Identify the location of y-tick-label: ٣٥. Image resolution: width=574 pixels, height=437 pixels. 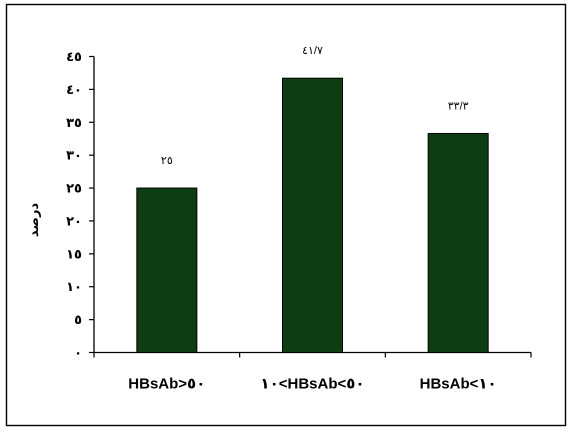
(74, 122).